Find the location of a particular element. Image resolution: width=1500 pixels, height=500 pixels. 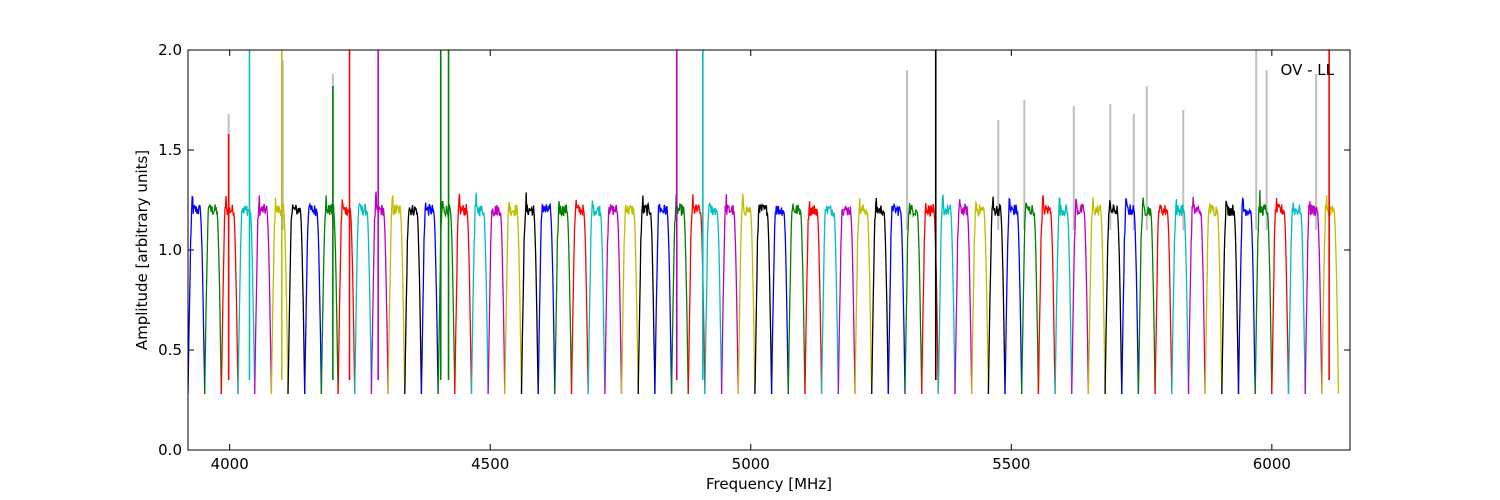

x-tick-label: 4000 is located at coordinates (230, 464).